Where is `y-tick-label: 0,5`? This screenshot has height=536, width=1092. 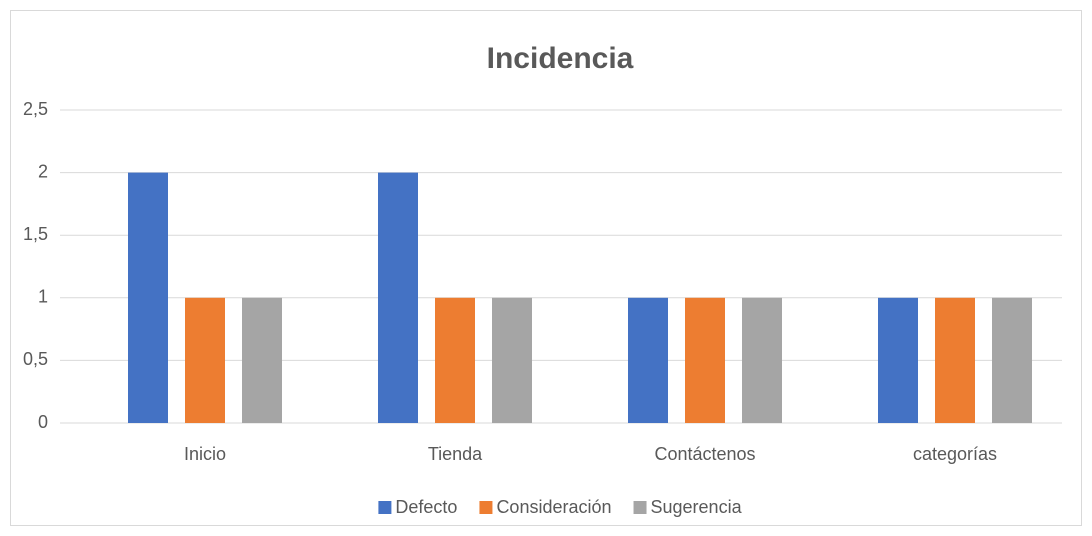
y-tick-label: 0,5 is located at coordinates (35, 359).